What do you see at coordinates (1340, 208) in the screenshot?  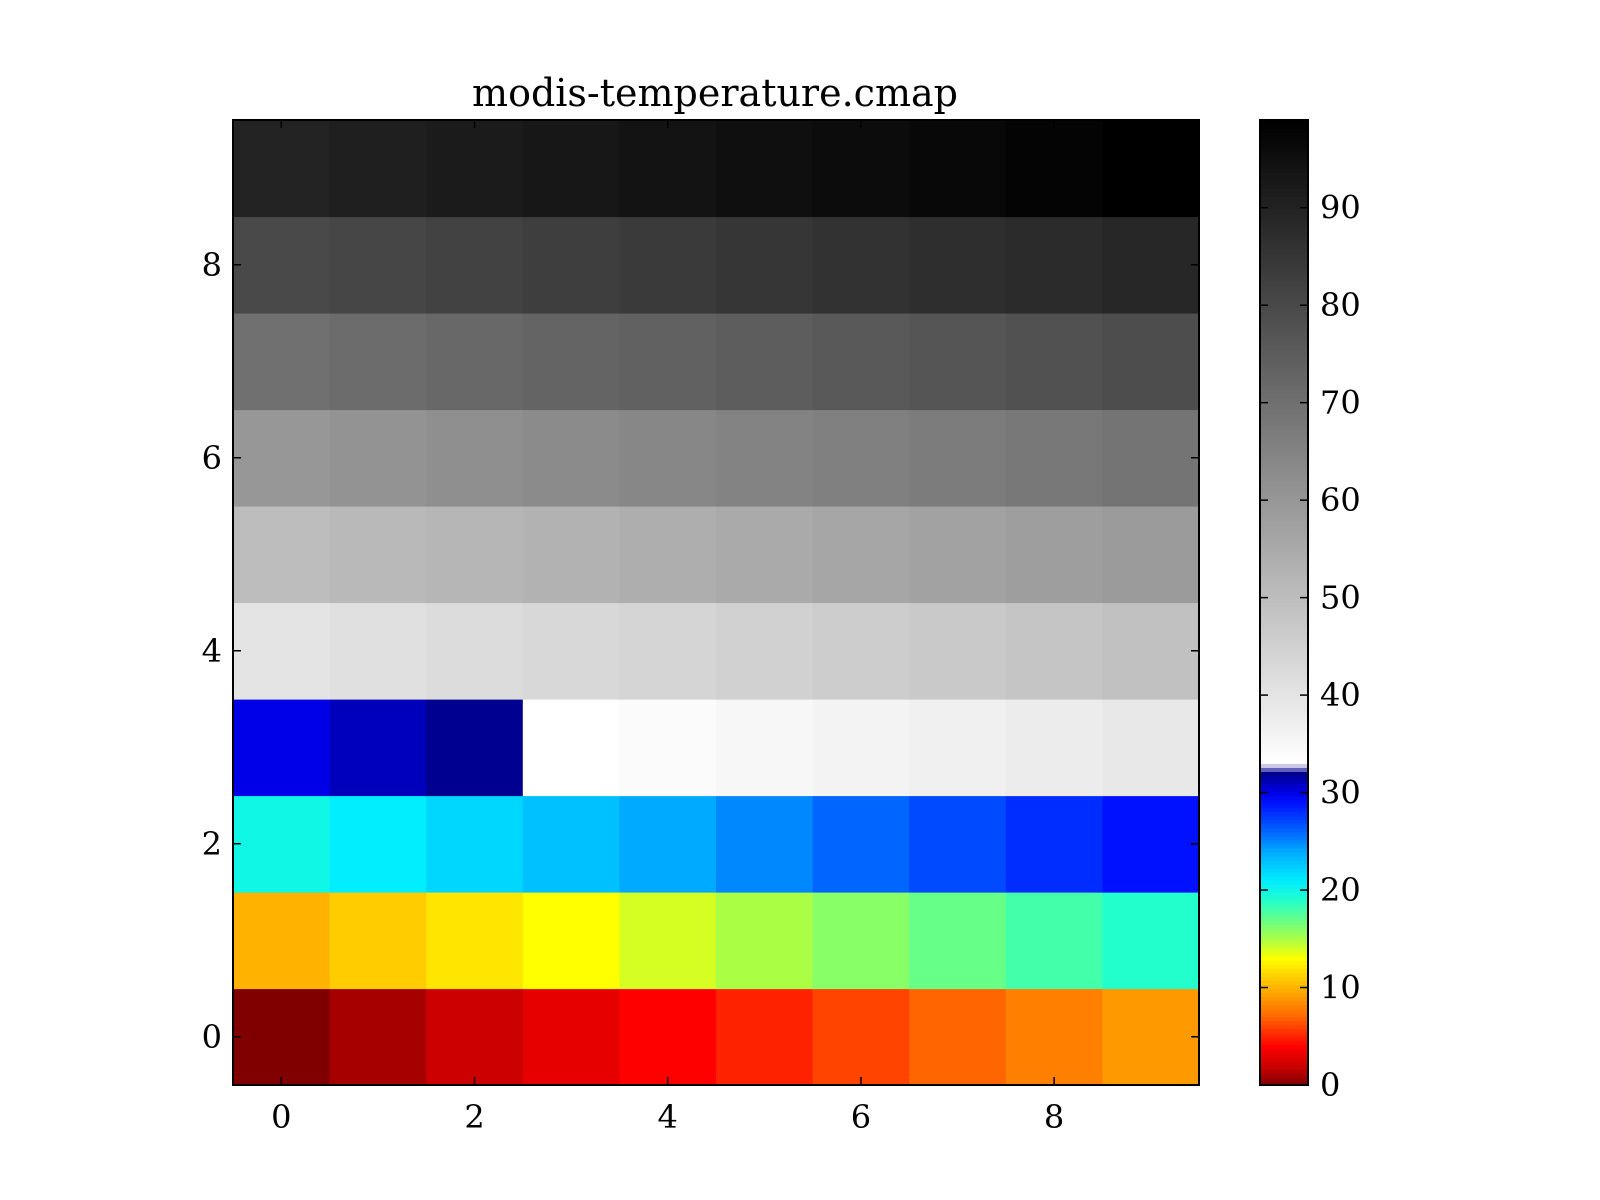 I see `colorbar-tick-label: 90` at bounding box center [1340, 208].